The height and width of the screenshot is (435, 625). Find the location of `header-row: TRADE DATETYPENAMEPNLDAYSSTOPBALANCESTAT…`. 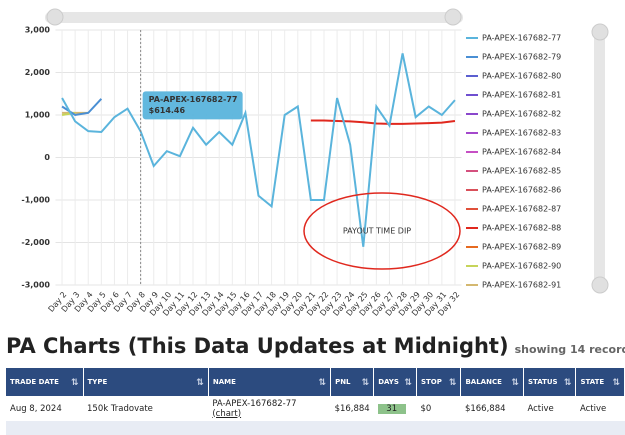

header-row: TRADE DATETYPENAMEPNLDAYSSTOPBALANCESTAT… is located at coordinates (315, 382).